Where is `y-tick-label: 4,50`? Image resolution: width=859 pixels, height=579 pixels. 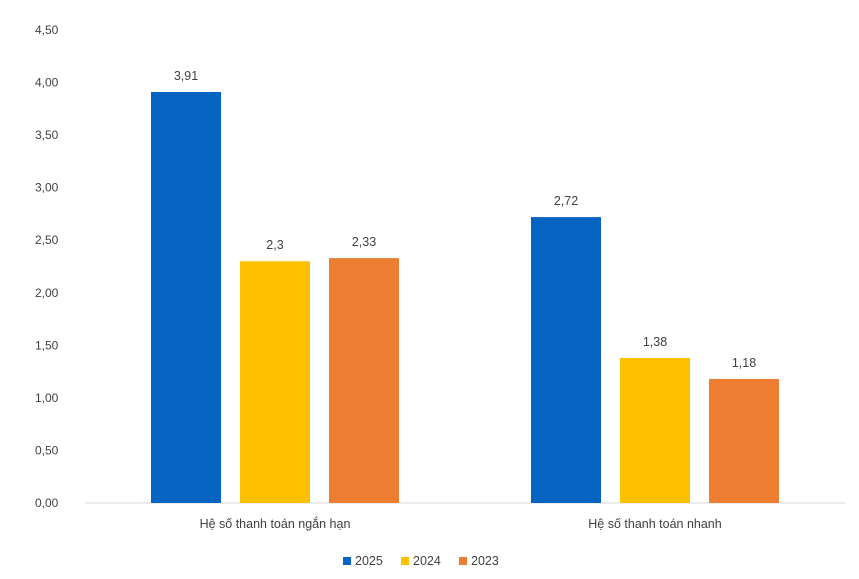
y-tick-label: 4,50 is located at coordinates (47, 30).